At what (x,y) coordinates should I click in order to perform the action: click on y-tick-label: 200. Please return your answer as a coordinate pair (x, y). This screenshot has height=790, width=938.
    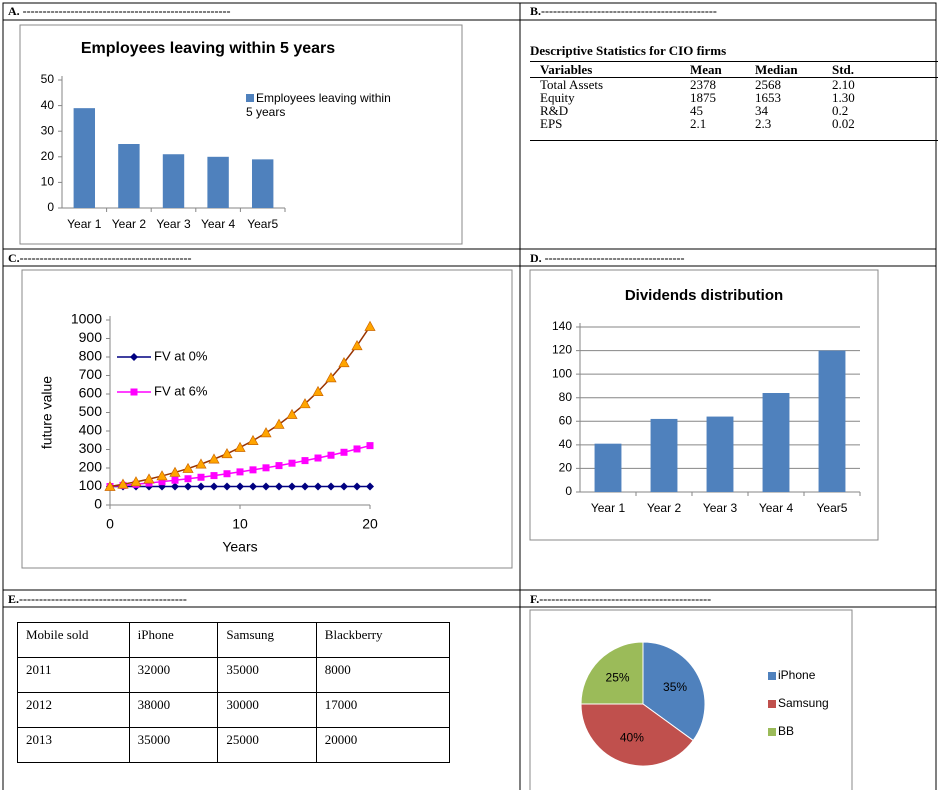
    Looking at the image, I should click on (91, 467).